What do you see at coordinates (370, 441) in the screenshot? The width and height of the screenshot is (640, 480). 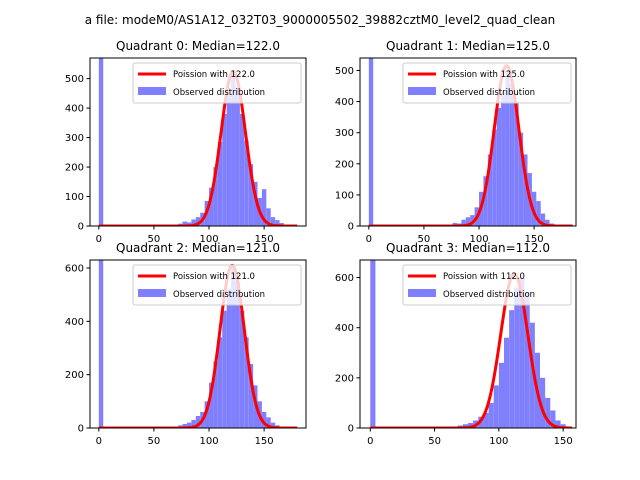 I see `x-tick-label: 0` at bounding box center [370, 441].